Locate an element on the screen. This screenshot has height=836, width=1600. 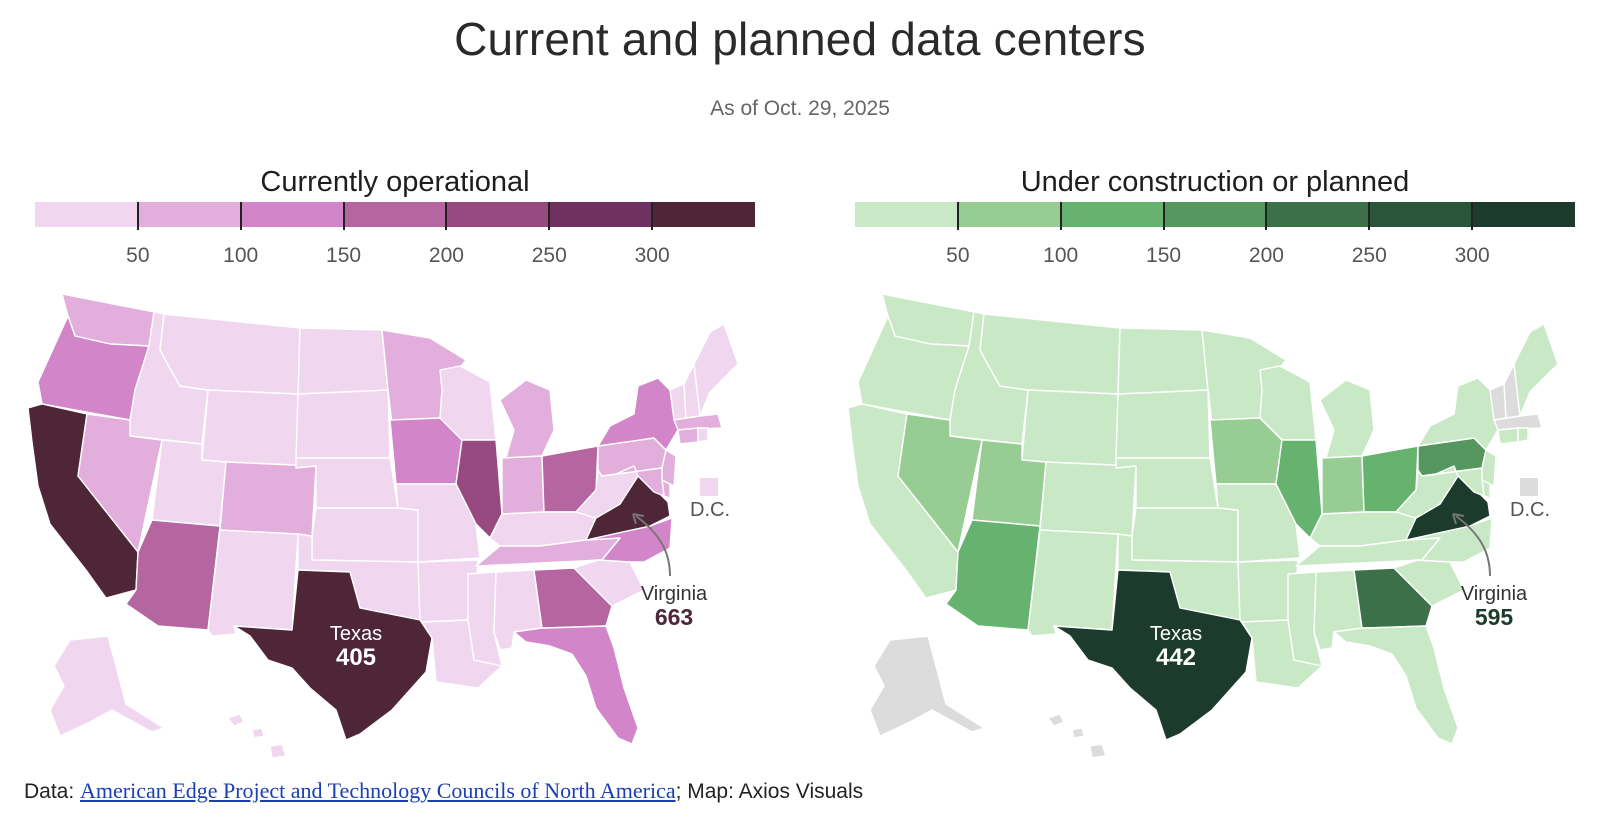
operational-callout-arrowhead is located at coordinates (638, 519).